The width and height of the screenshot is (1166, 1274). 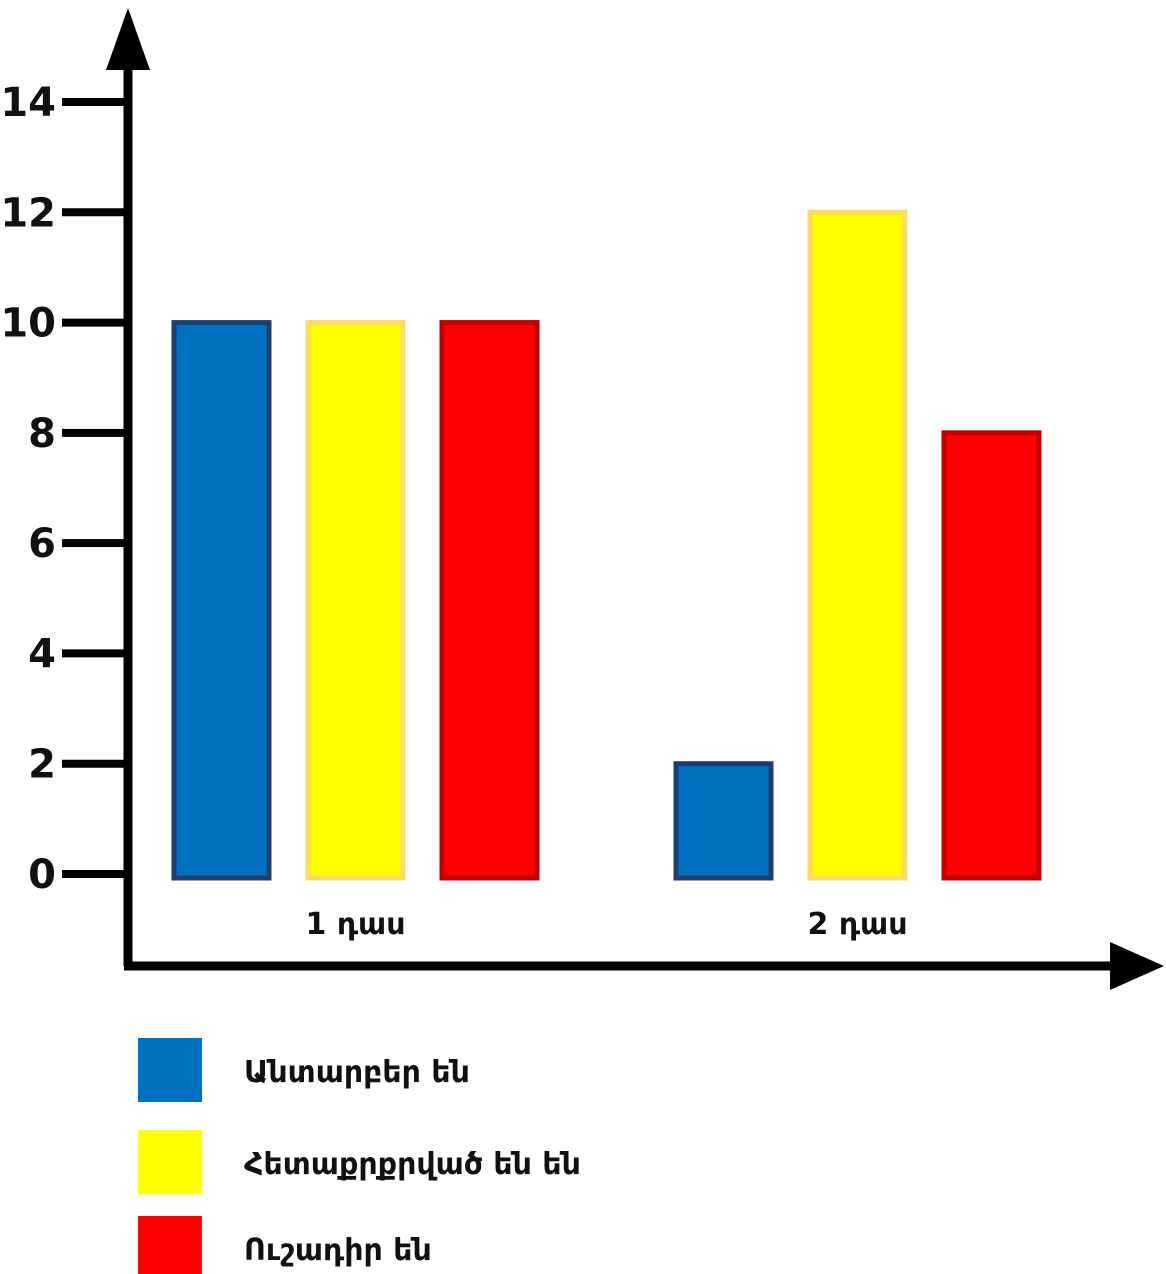 What do you see at coordinates (42, 654) in the screenshot?
I see `y-tick-label: 4` at bounding box center [42, 654].